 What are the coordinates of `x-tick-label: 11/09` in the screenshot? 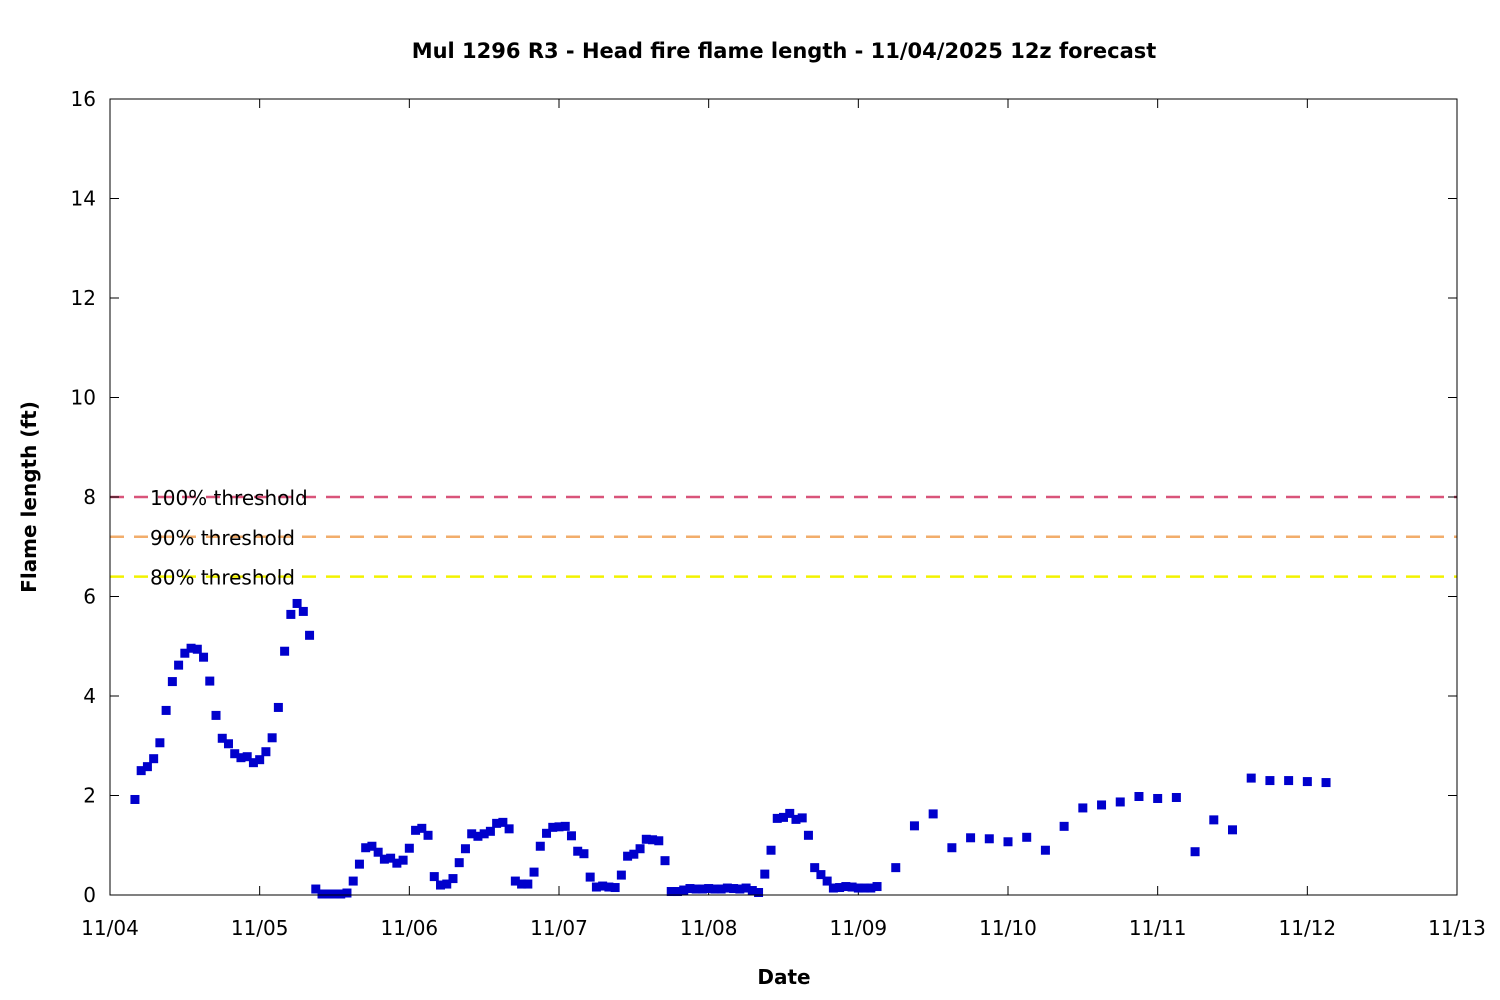 It's located at (859, 928).